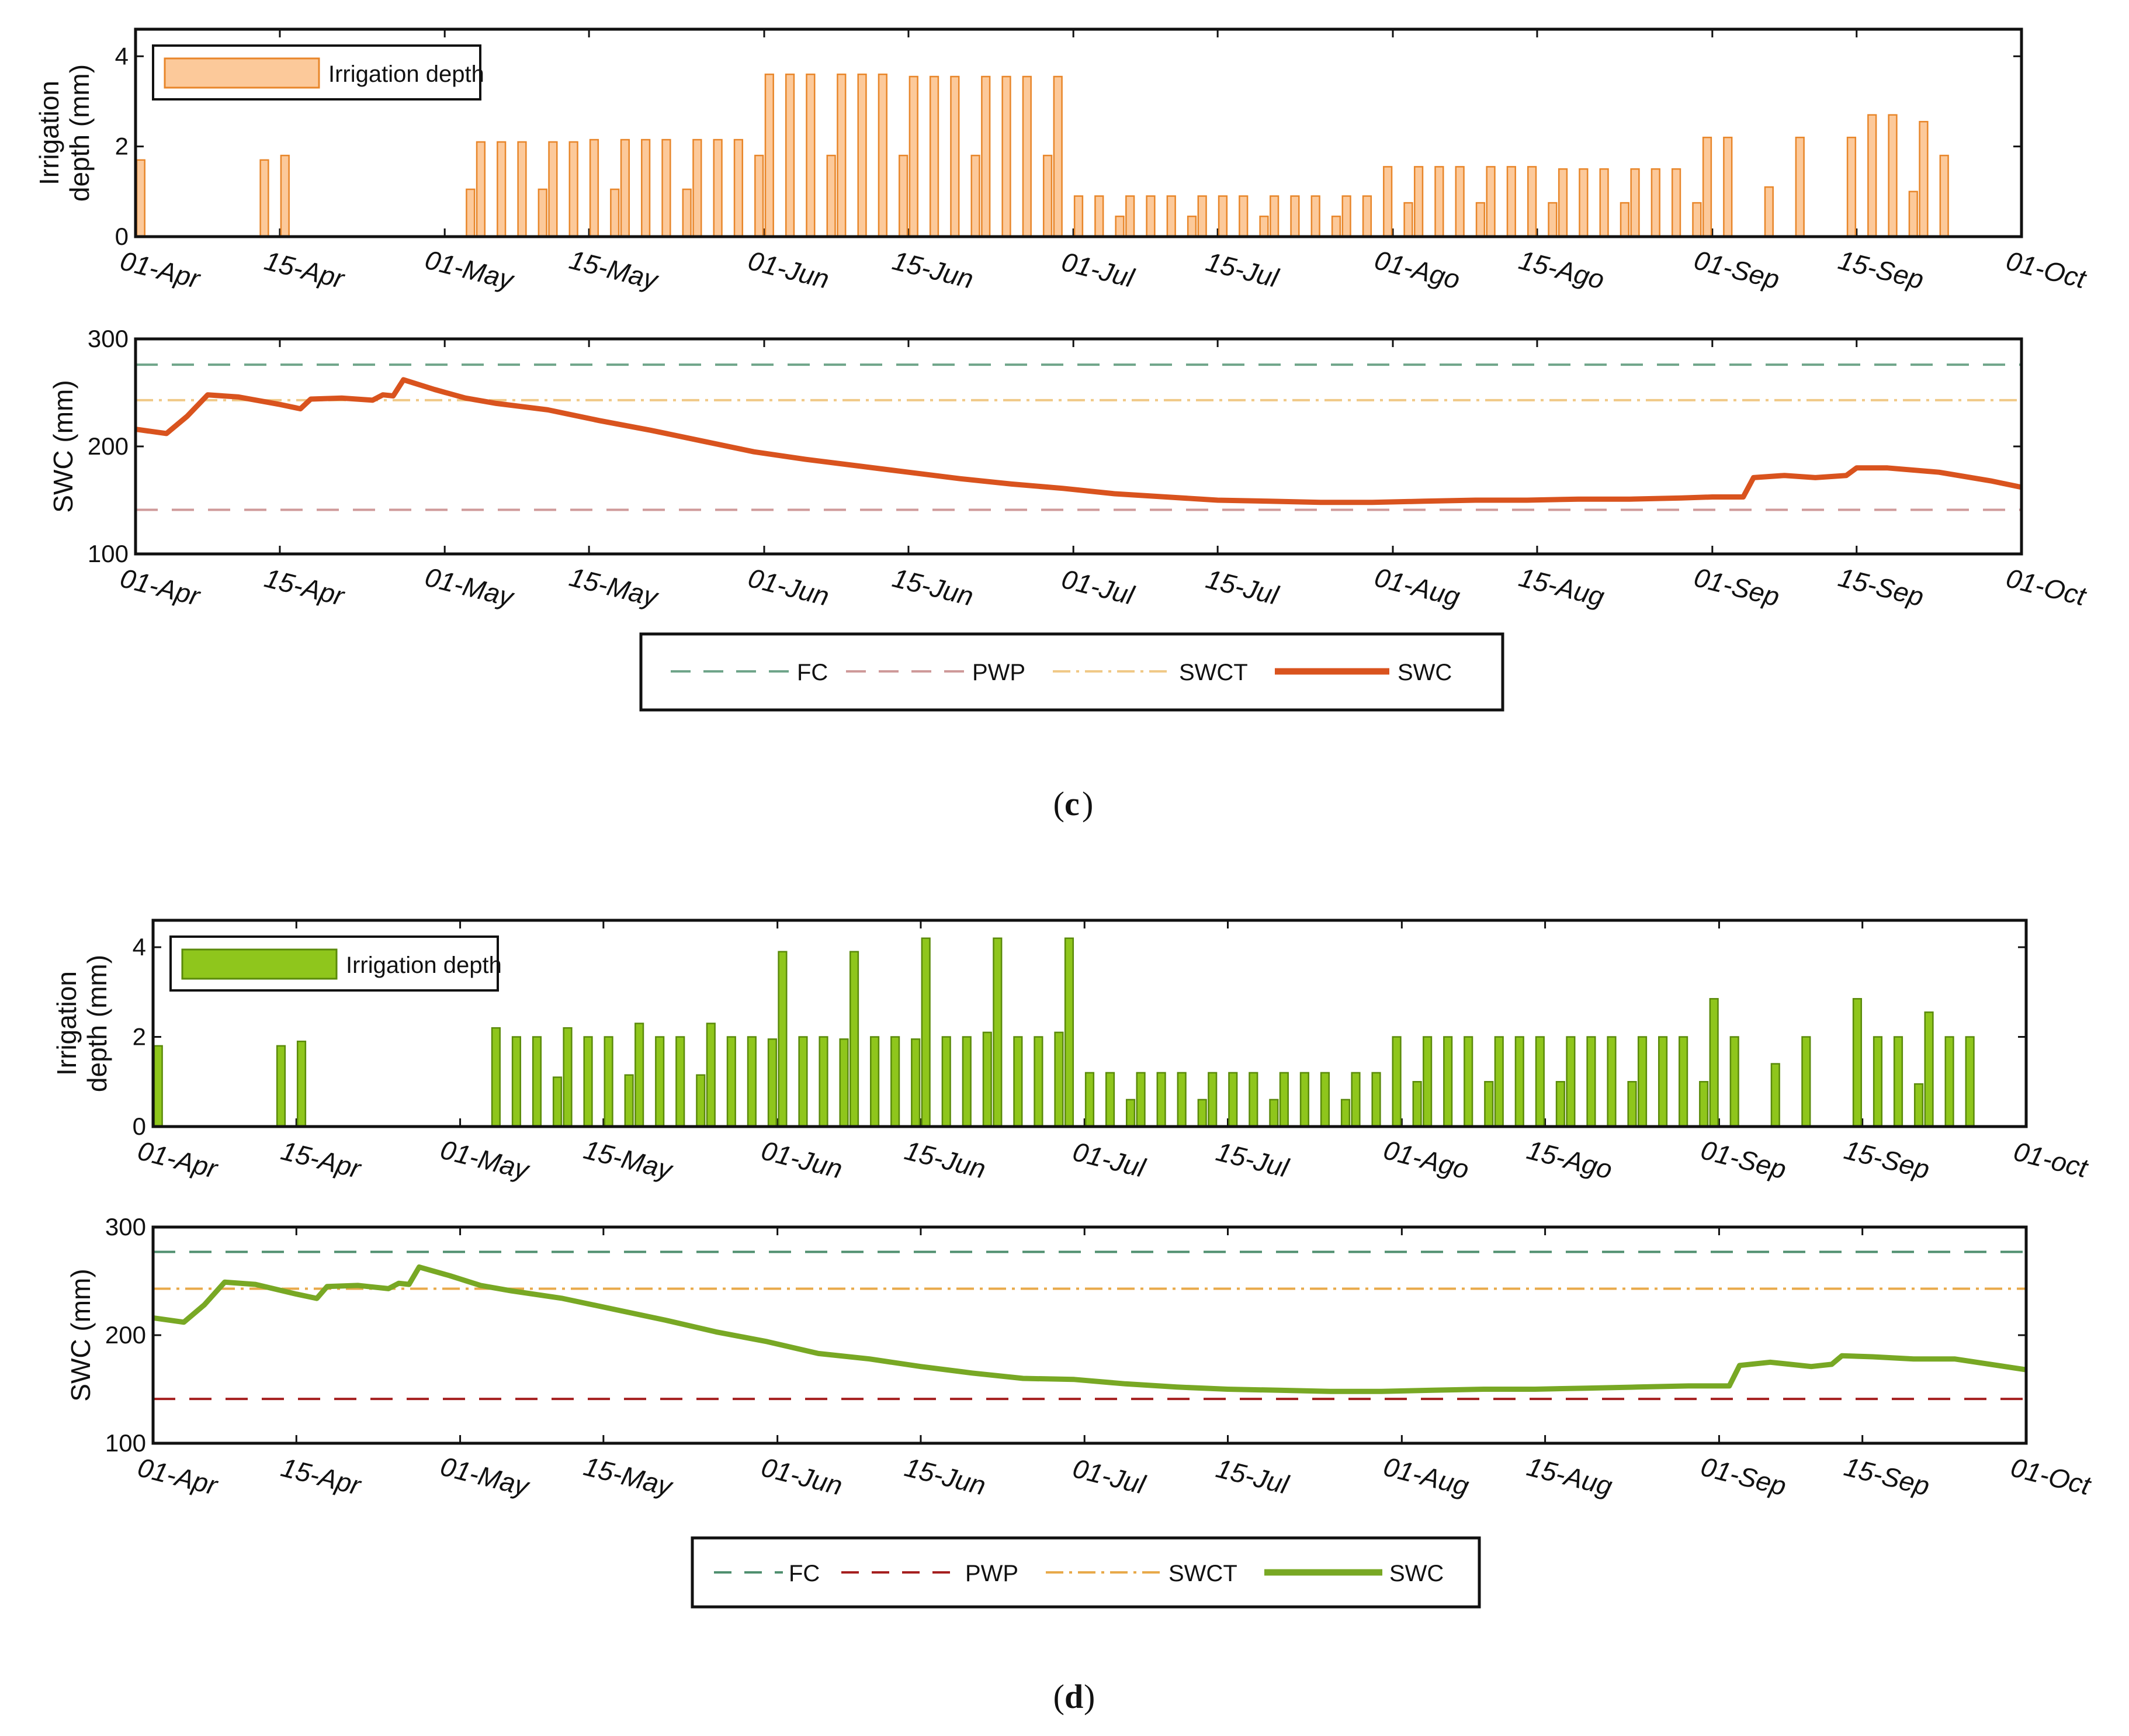 Image resolution: width=2129 pixels, height=1736 pixels. Describe the element at coordinates (1881, 587) in the screenshot. I see `c-swc-xtick-label: 15-Sep` at that location.